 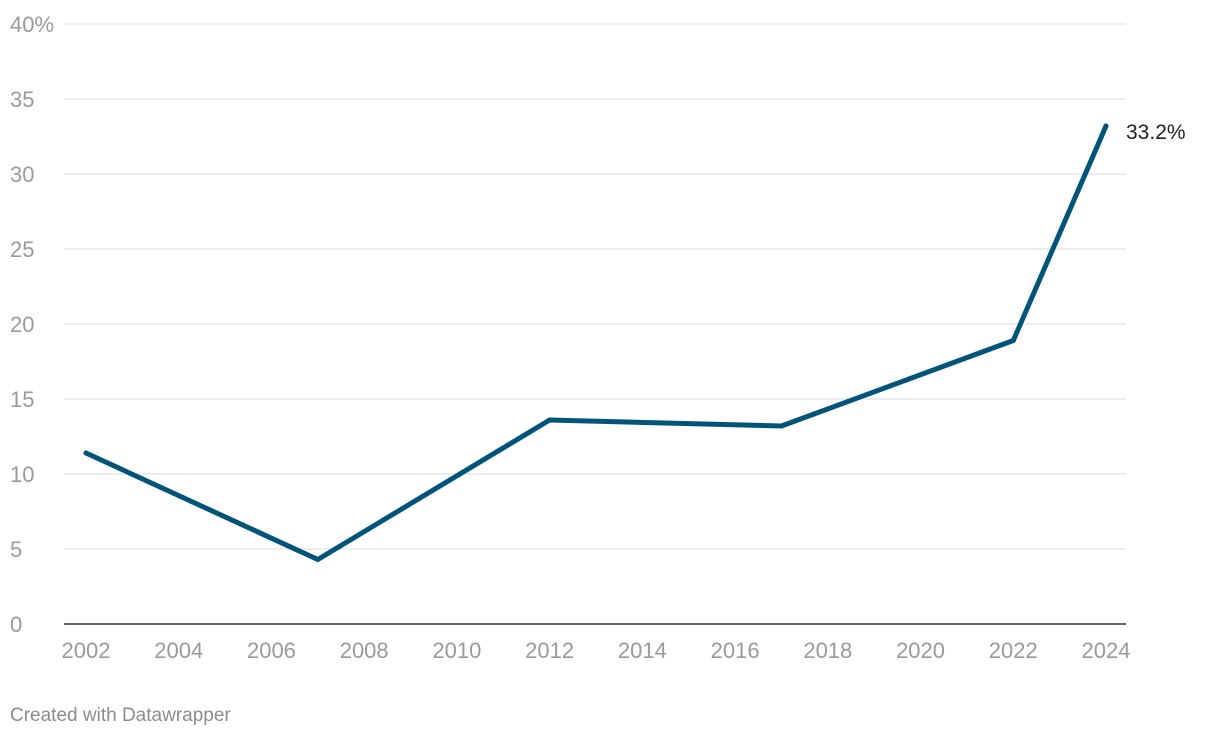 I want to click on y-tick-label-25: 25, so click(x=22, y=249).